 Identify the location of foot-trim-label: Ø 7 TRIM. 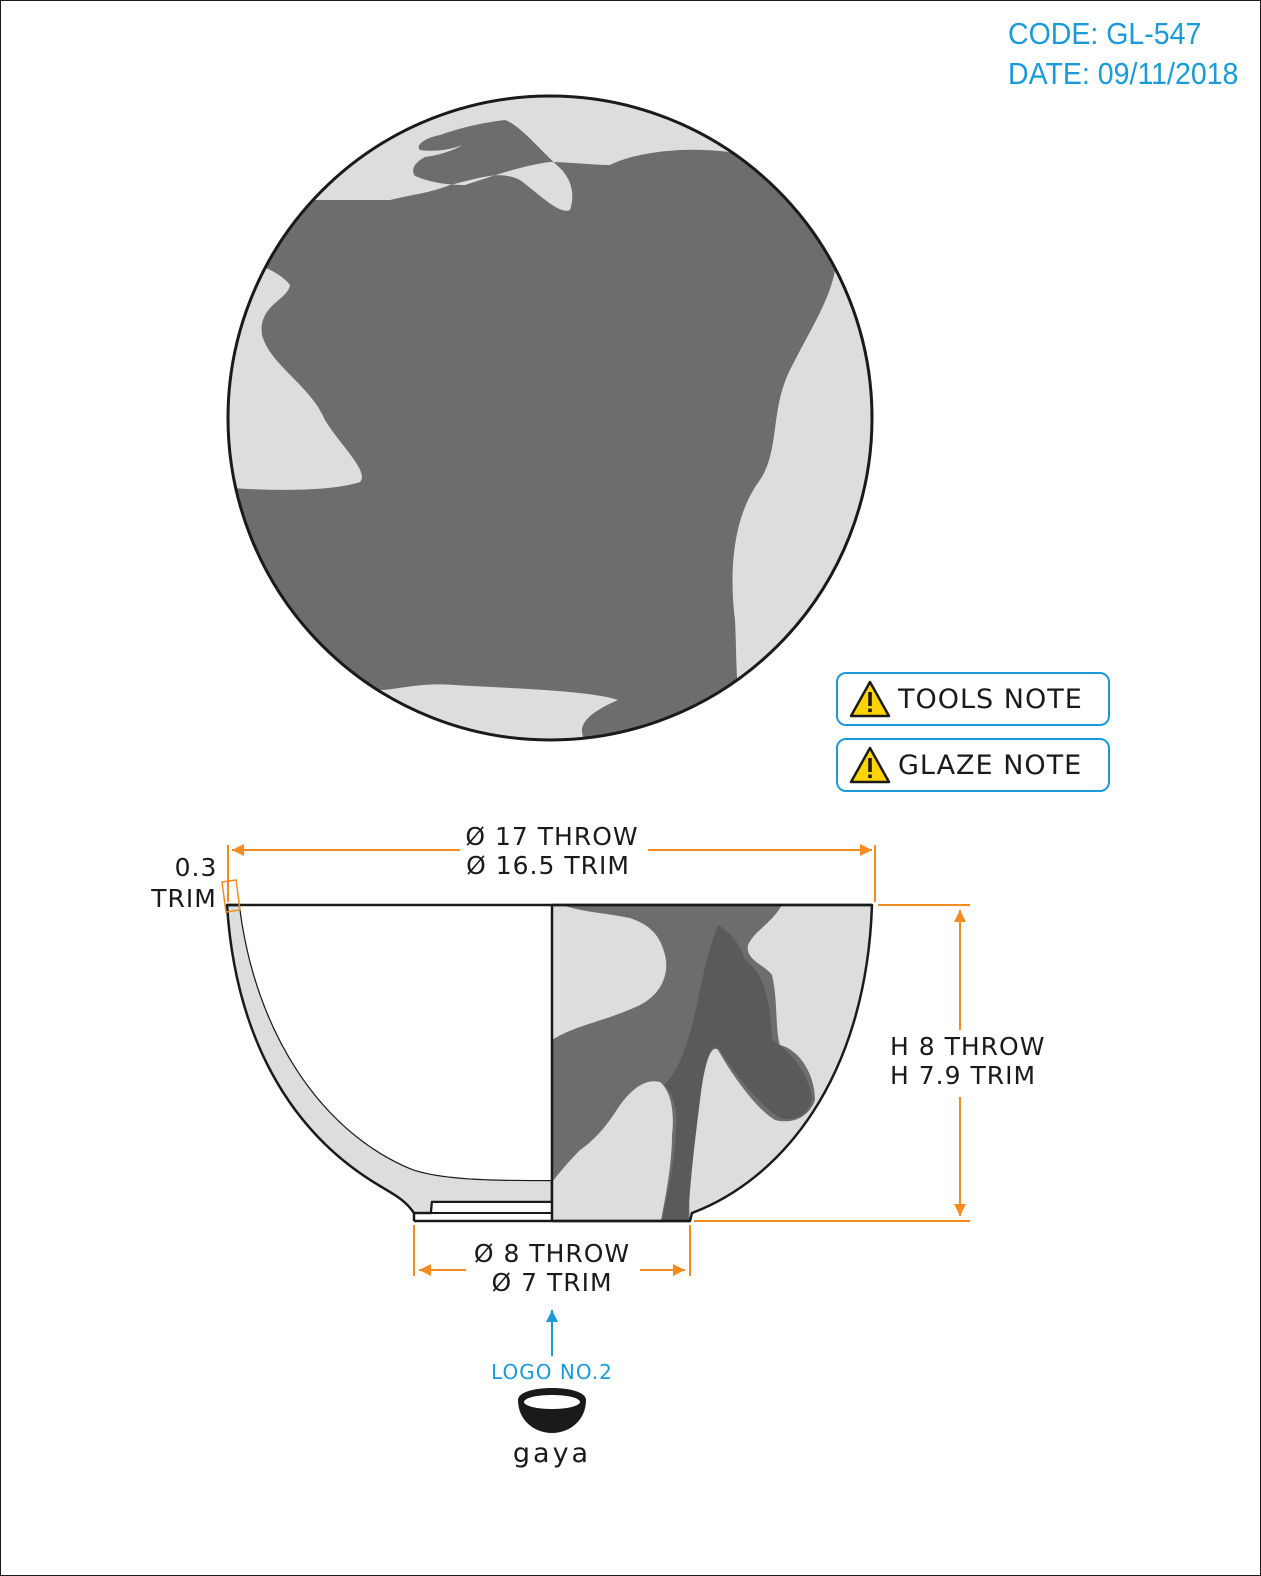
(551, 1282).